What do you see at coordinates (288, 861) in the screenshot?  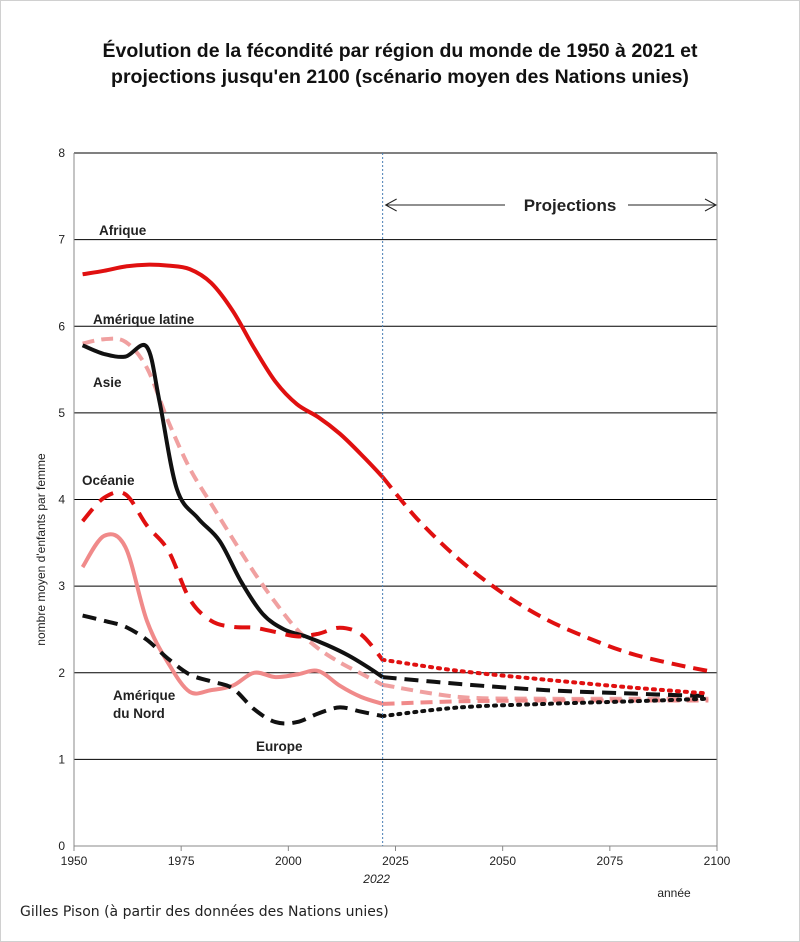 I see `x-tick-label-2000: 2000` at bounding box center [288, 861].